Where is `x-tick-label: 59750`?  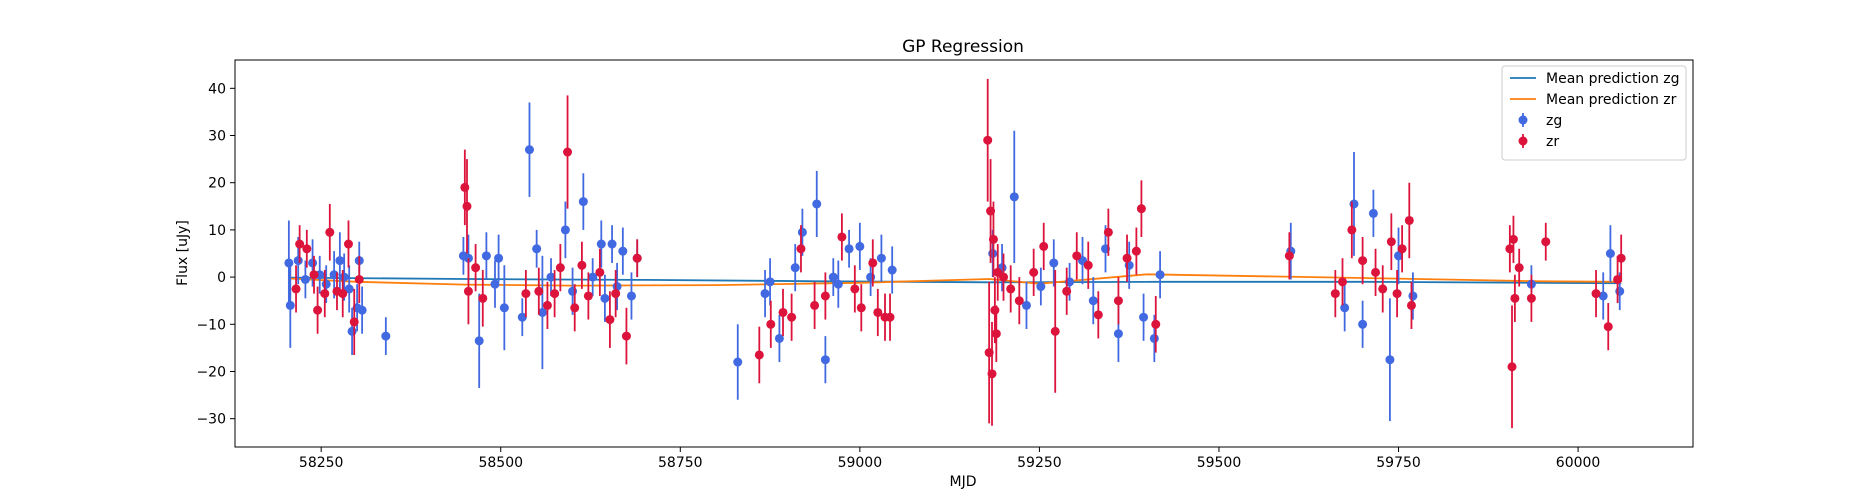
x-tick-label: 59750 is located at coordinates (1398, 463).